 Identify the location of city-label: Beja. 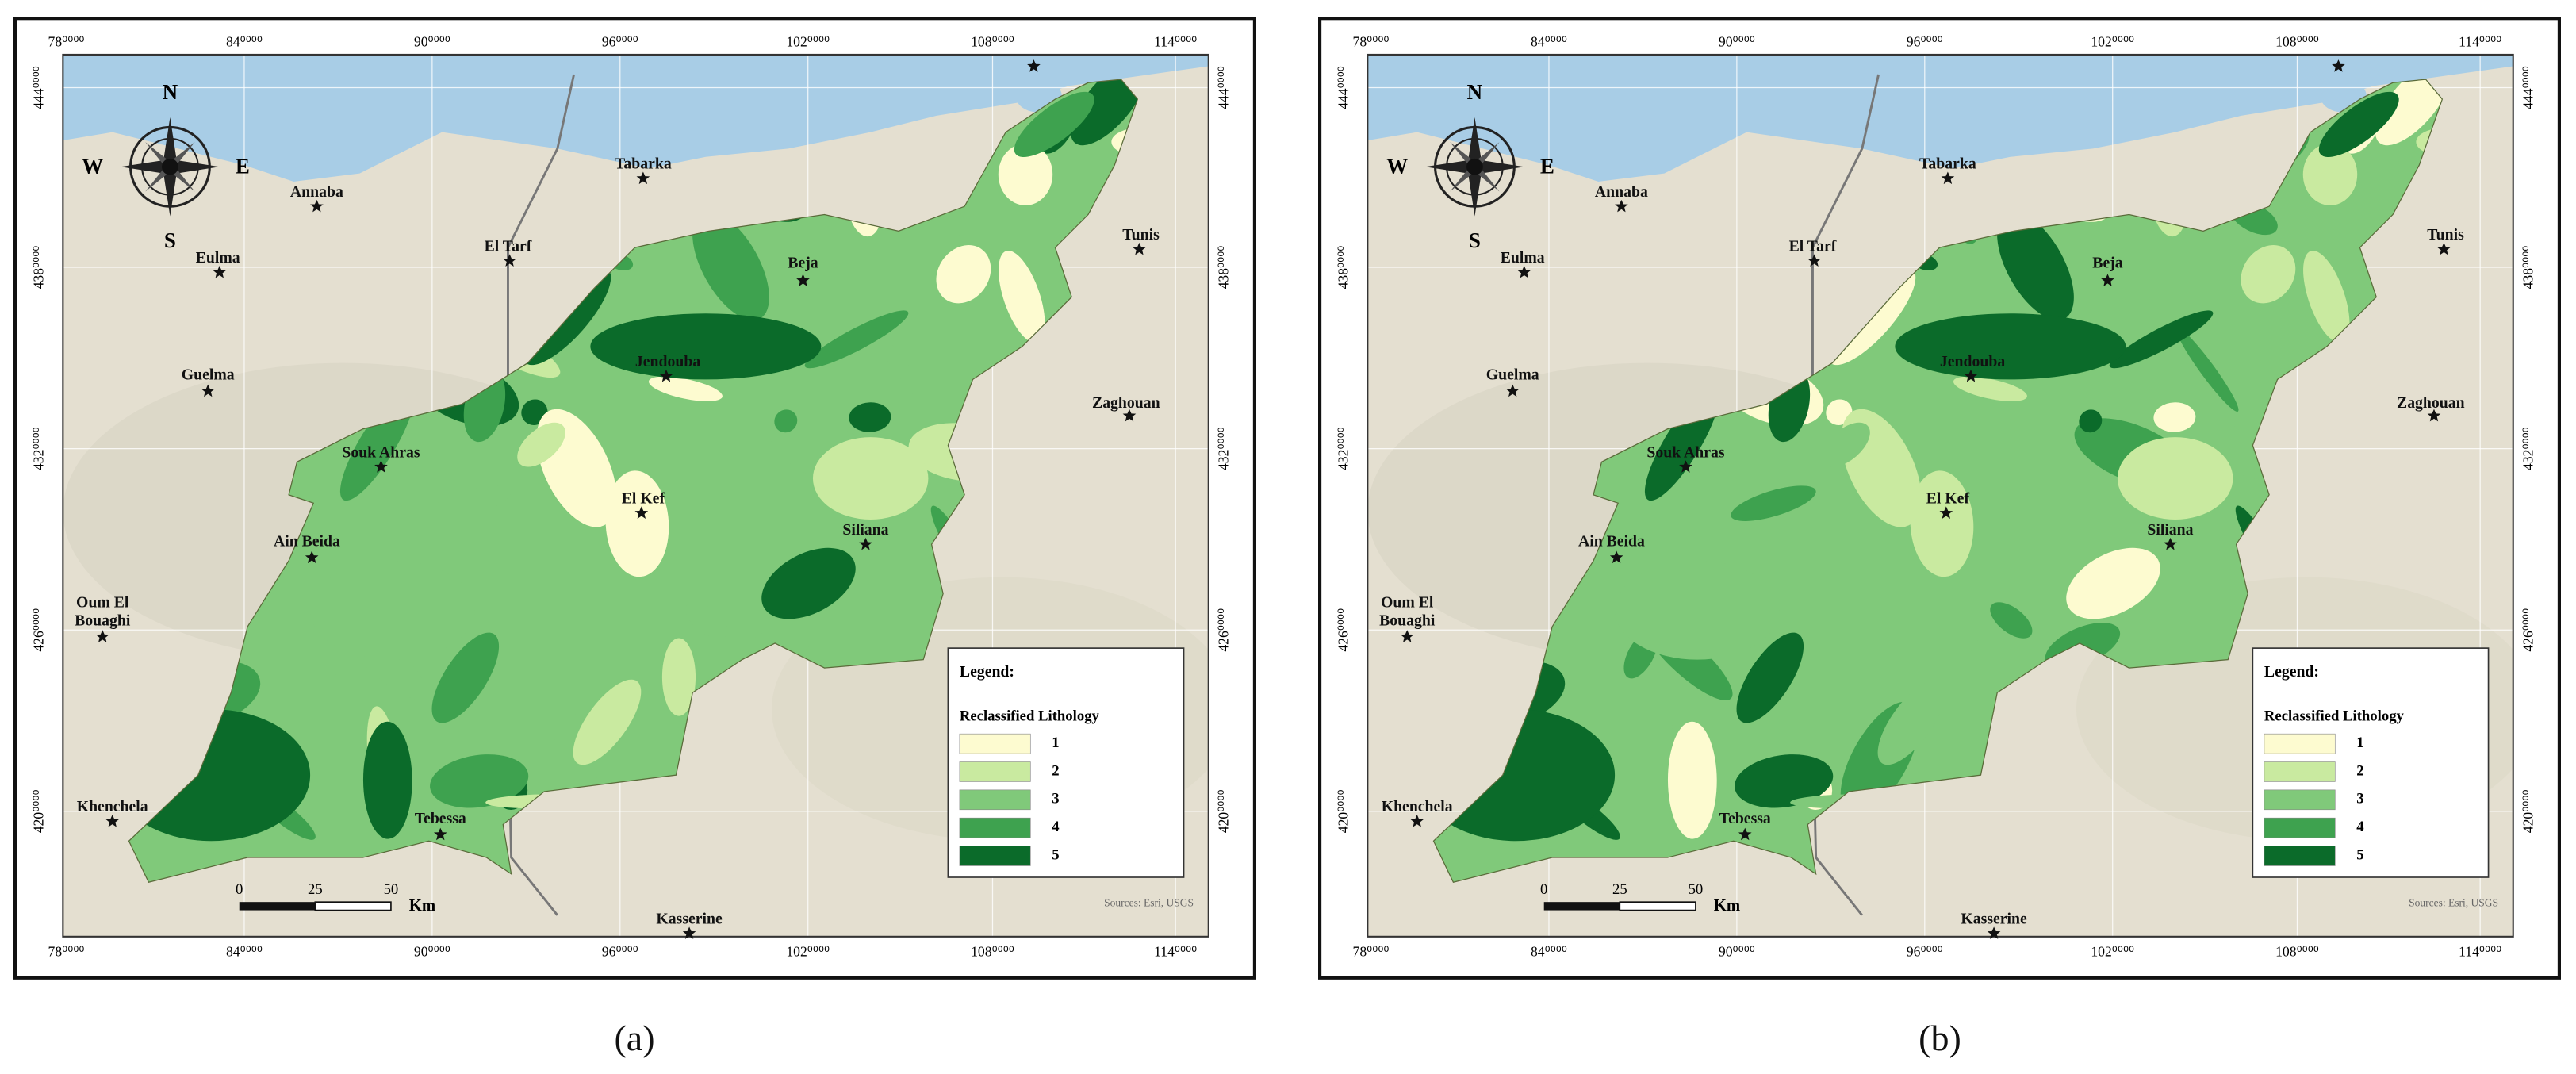
(803, 262).